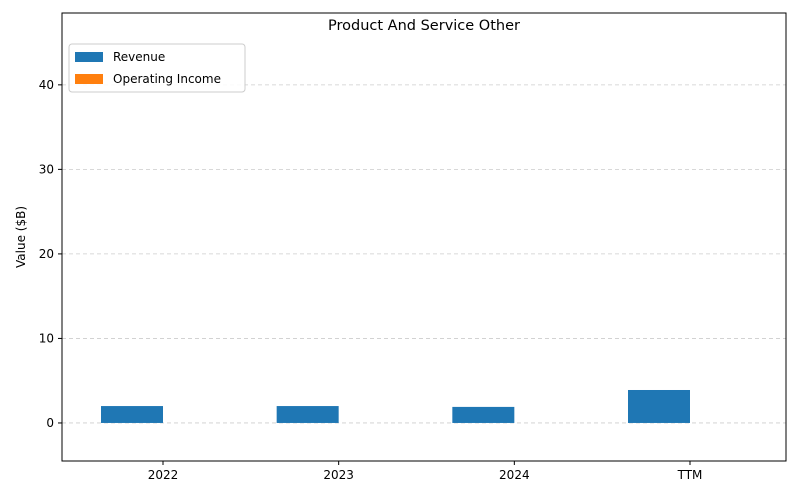  Describe the element at coordinates (46, 254) in the screenshot. I see `y-tick-label: 20` at that location.